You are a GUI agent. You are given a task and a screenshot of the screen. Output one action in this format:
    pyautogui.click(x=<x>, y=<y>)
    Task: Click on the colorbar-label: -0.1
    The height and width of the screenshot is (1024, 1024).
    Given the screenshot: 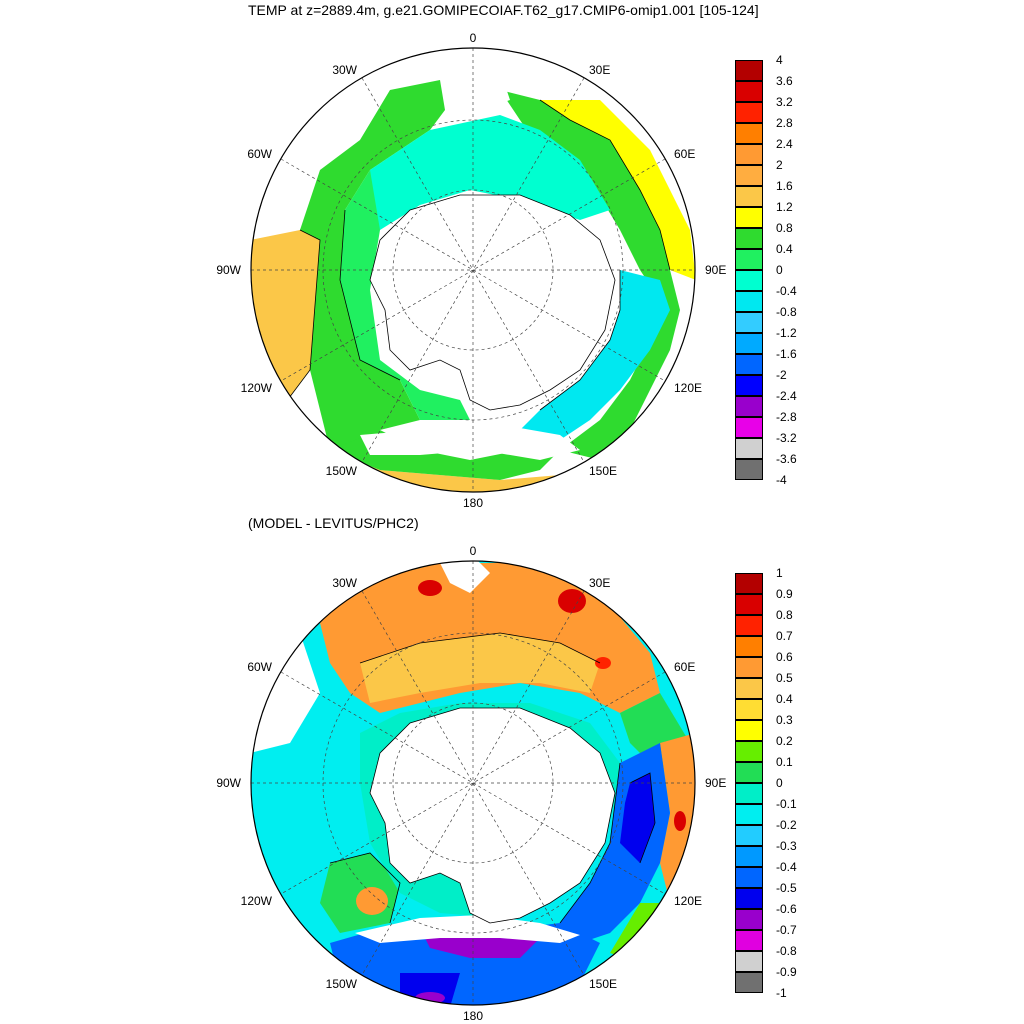 What is the action you would take?
    pyautogui.click(x=786, y=804)
    